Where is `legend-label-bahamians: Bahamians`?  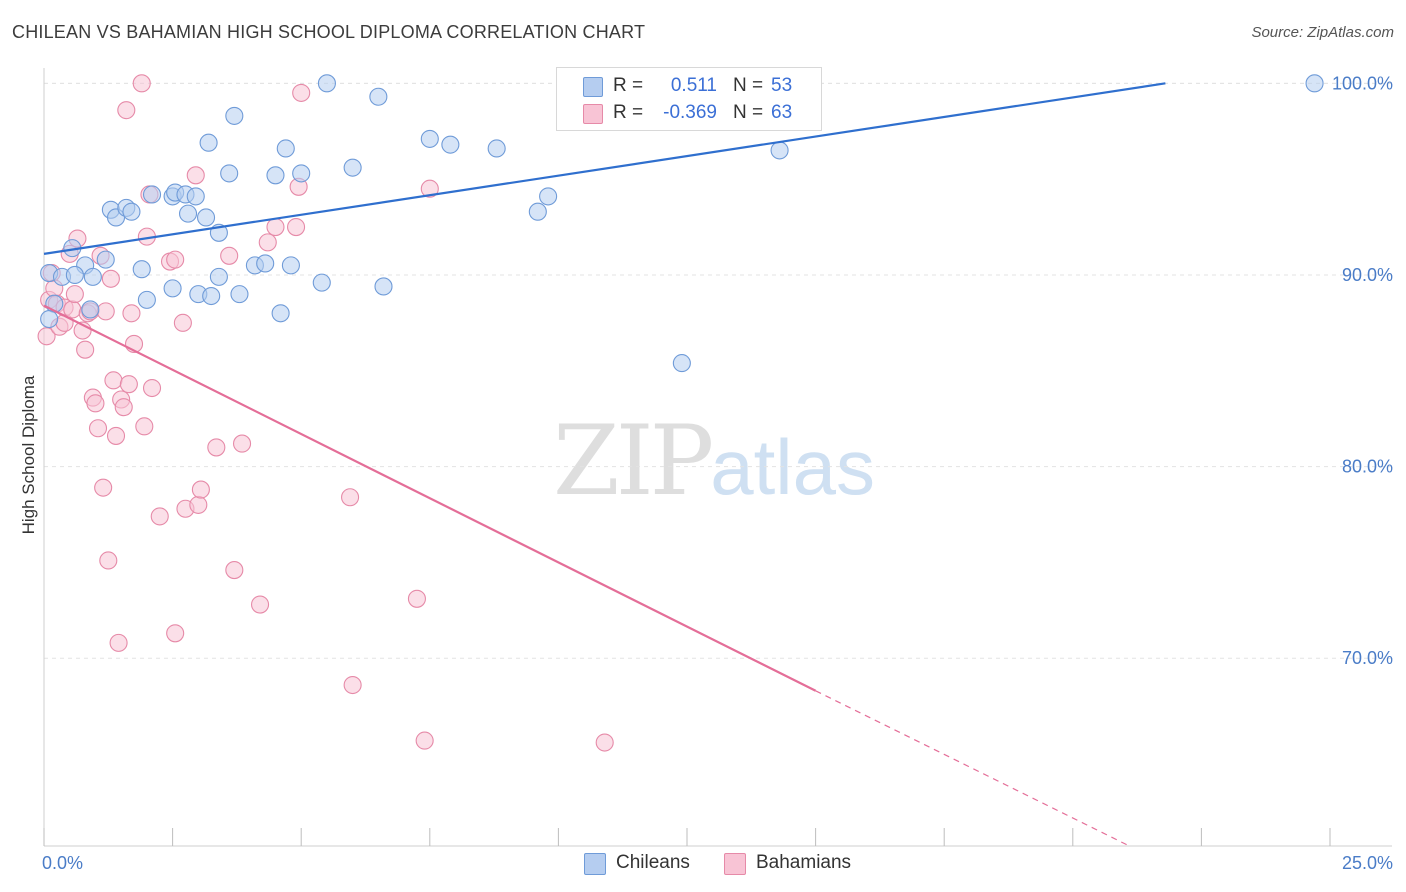
legend-label-bahamians: Bahamians is located at coordinates (804, 862).